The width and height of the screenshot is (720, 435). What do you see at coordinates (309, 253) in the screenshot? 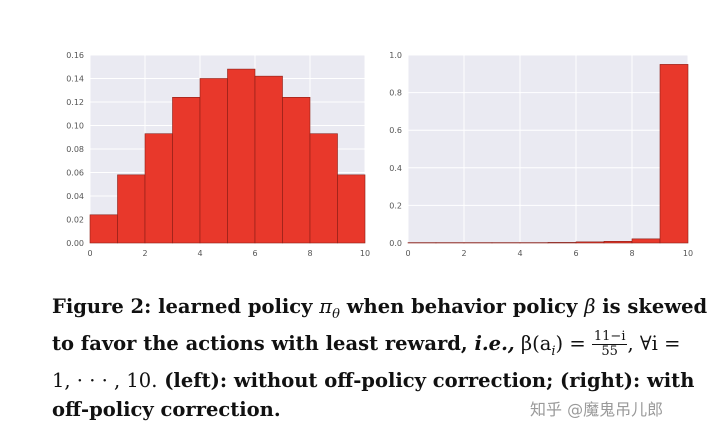
I see `left-x-tick-label: 8` at bounding box center [309, 253].